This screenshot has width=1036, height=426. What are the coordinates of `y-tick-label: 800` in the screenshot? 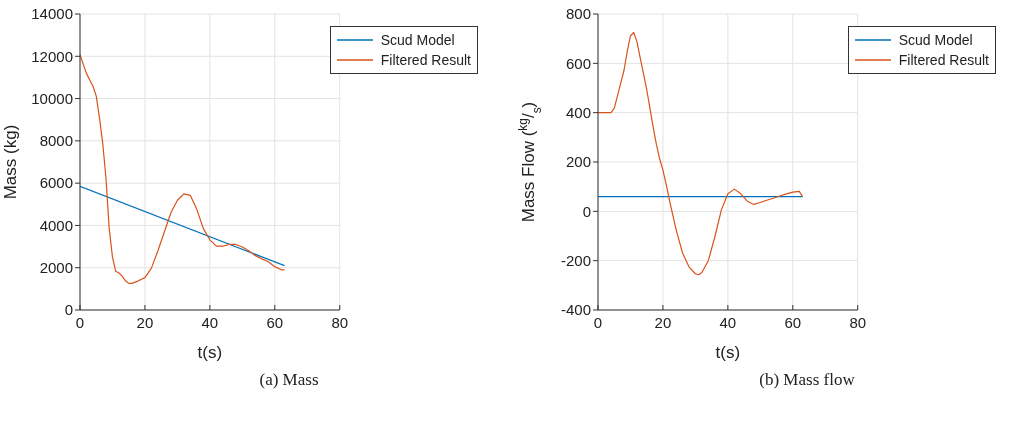 It's located at (578, 14).